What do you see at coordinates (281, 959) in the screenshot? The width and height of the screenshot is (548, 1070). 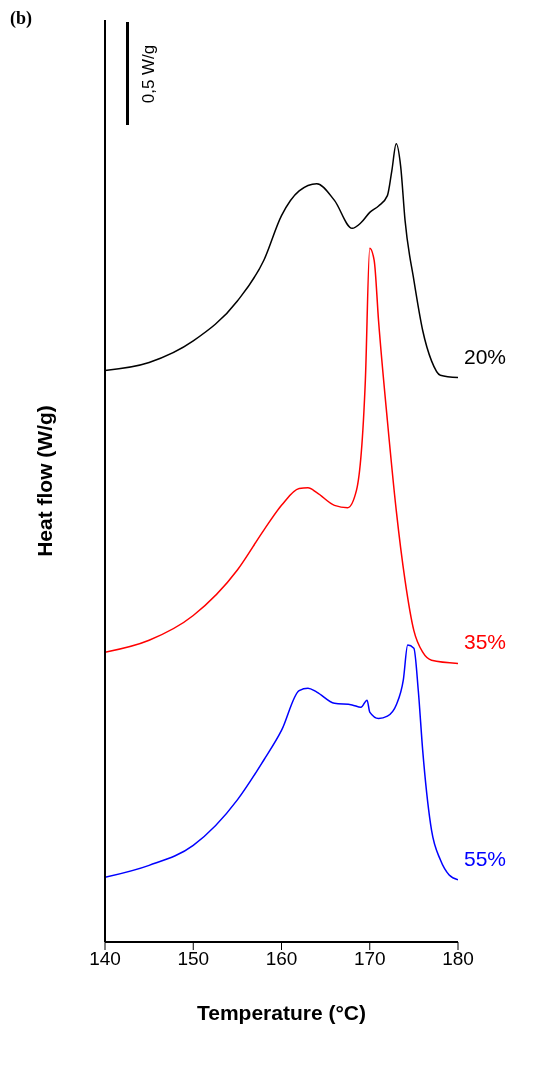 I see `x-tick-label: 160` at bounding box center [281, 959].